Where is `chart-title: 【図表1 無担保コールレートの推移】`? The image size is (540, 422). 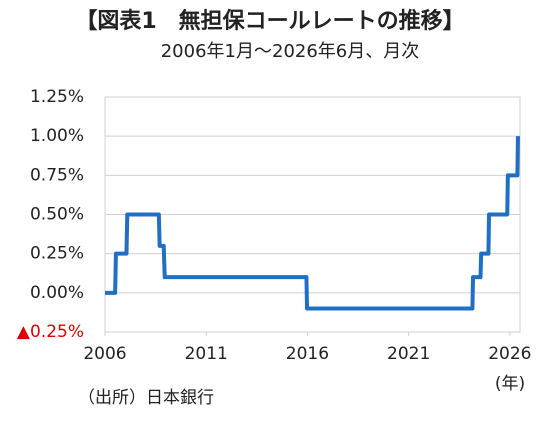
chart-title: 【図表1 無担保コールレートの推移】 is located at coordinates (269, 21).